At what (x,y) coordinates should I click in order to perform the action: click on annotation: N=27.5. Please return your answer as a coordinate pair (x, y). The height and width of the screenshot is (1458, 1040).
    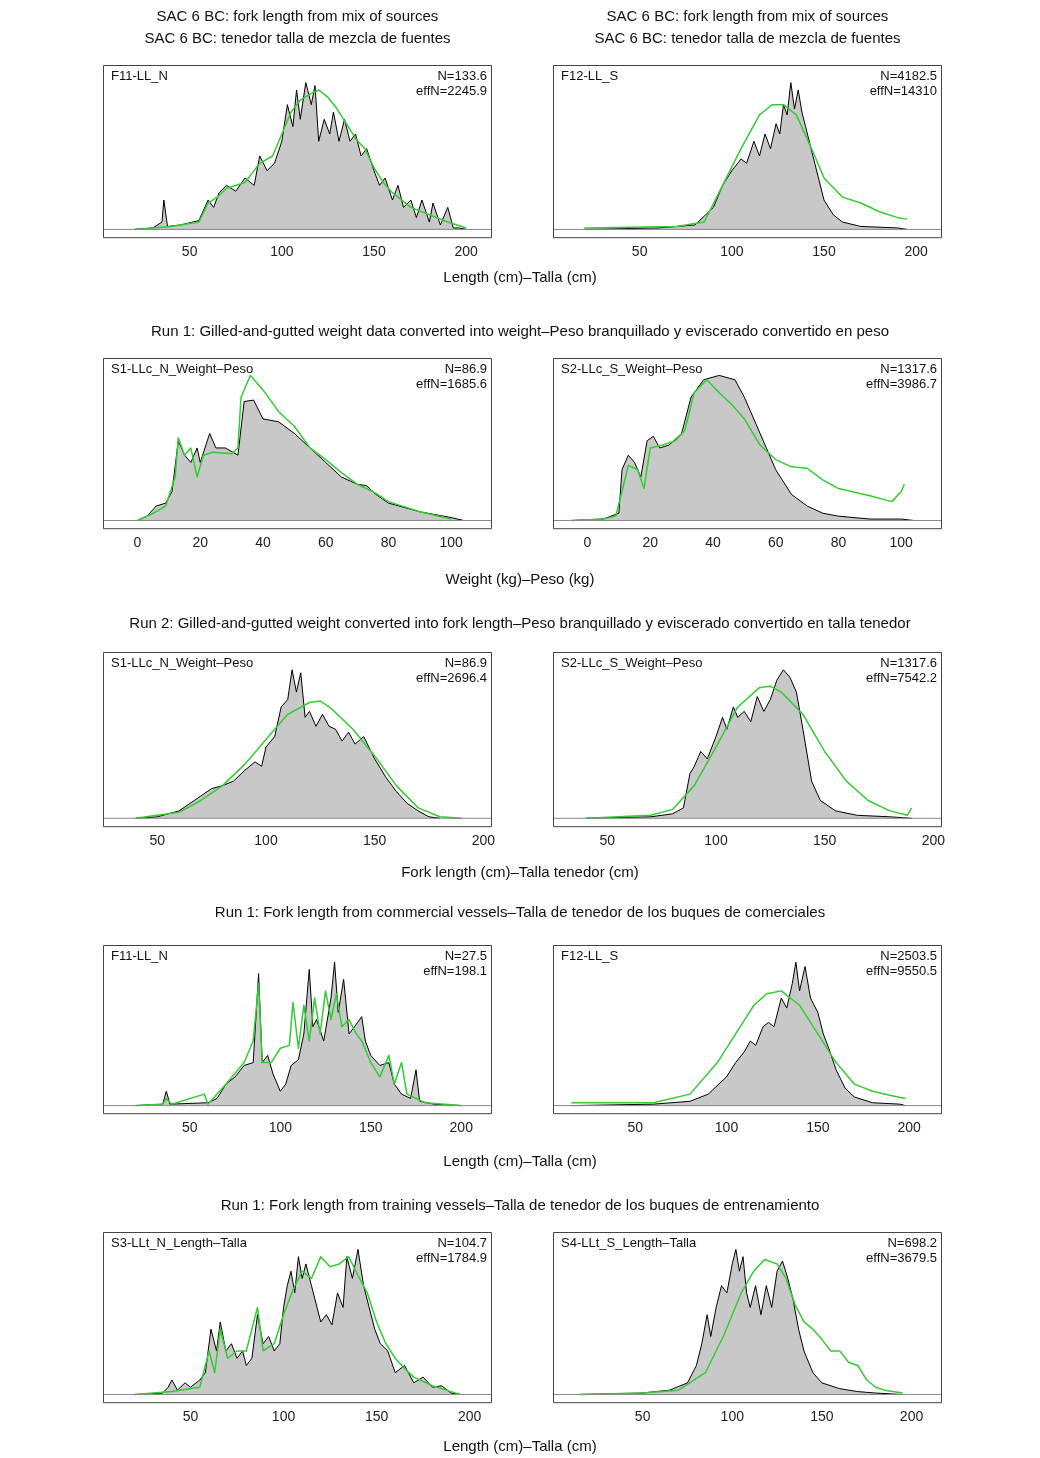
    Looking at the image, I should click on (465, 956).